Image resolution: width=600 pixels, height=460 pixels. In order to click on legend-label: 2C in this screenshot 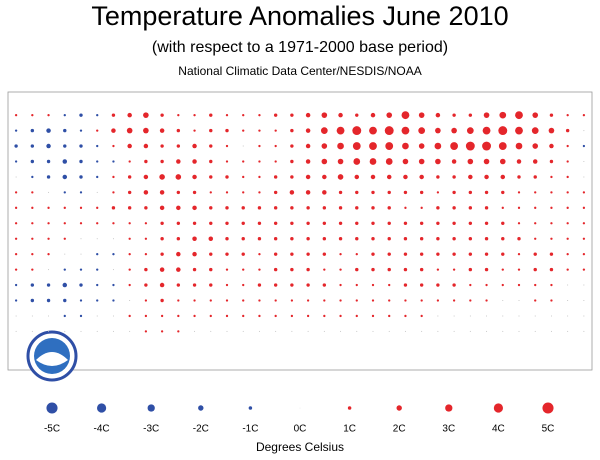, I will do `click(399, 429)`.